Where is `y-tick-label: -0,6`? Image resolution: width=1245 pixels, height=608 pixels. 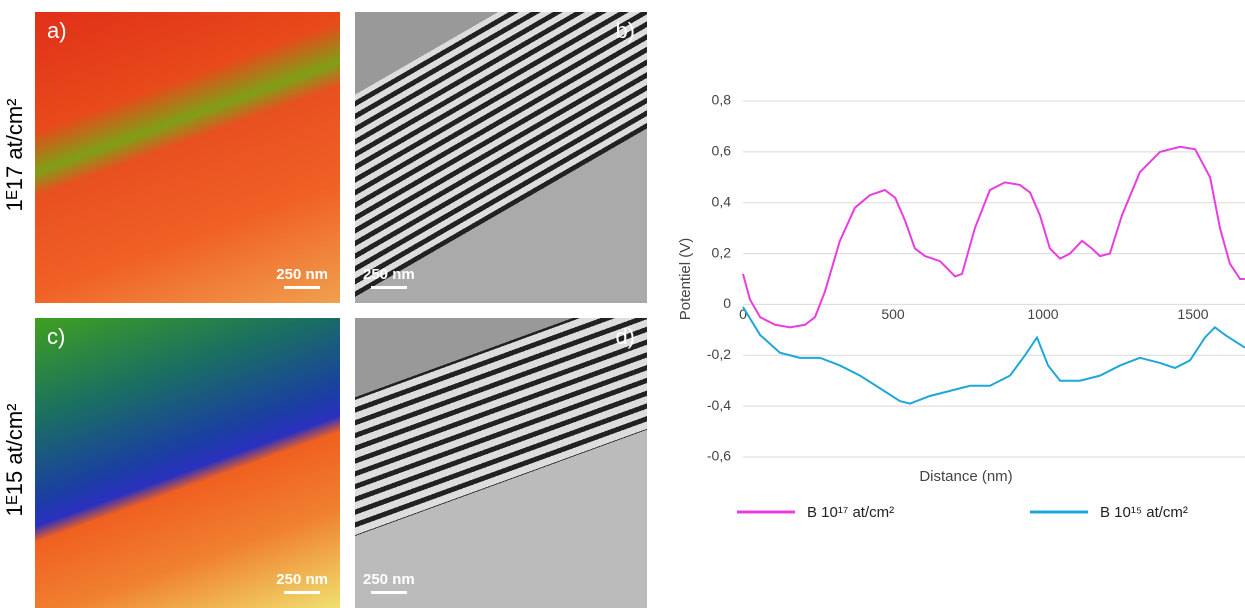 y-tick-label: -0,6 is located at coordinates (719, 456).